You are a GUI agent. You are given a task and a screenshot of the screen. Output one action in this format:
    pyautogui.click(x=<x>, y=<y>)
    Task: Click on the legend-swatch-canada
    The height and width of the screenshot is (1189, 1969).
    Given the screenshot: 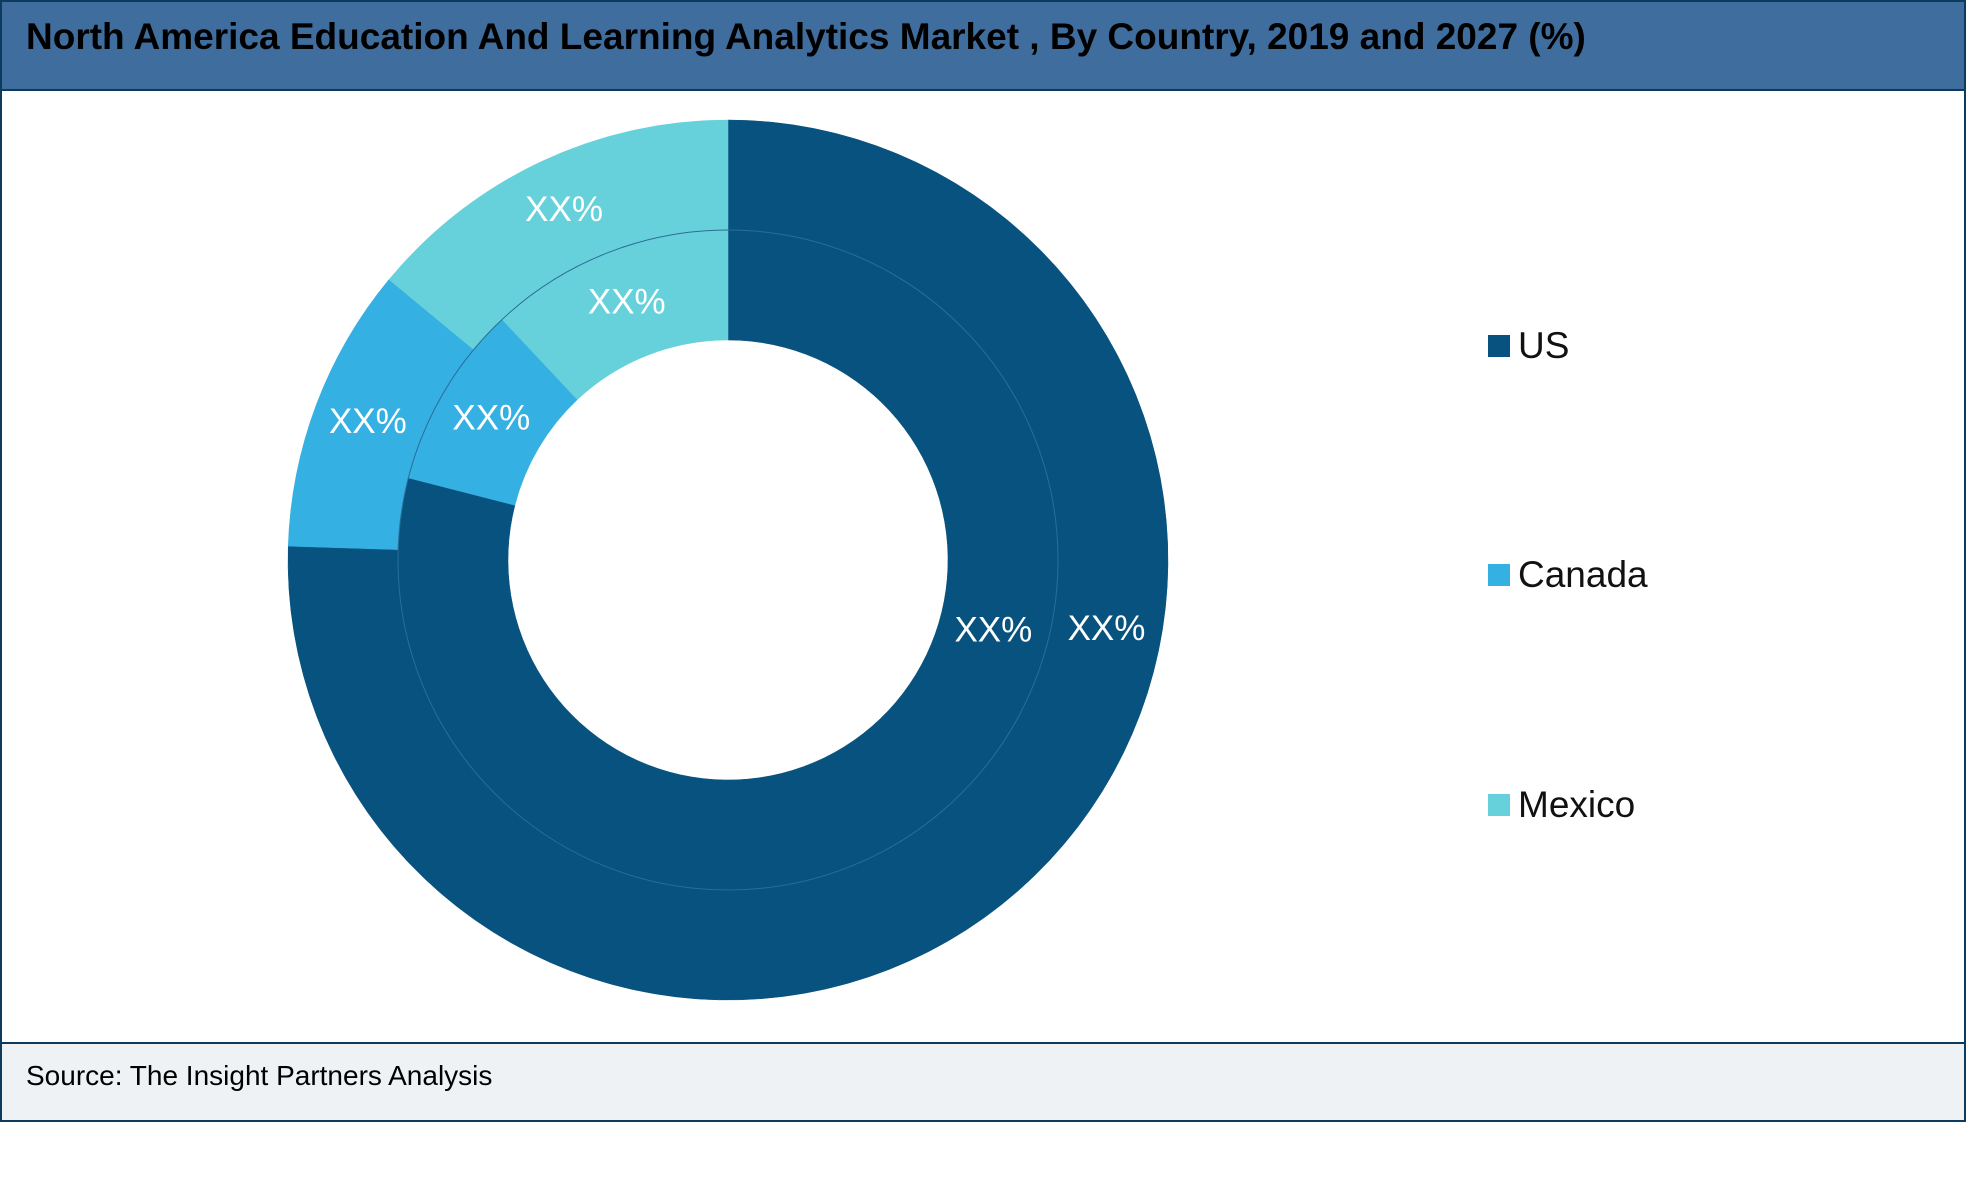 What is the action you would take?
    pyautogui.click(x=1499, y=575)
    